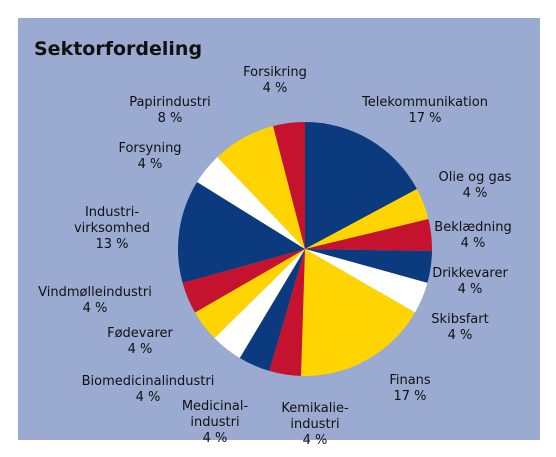 The width and height of the screenshot is (556, 457). What do you see at coordinates (95, 292) in the screenshot?
I see `slice-label: Vindmølleindustri` at bounding box center [95, 292].